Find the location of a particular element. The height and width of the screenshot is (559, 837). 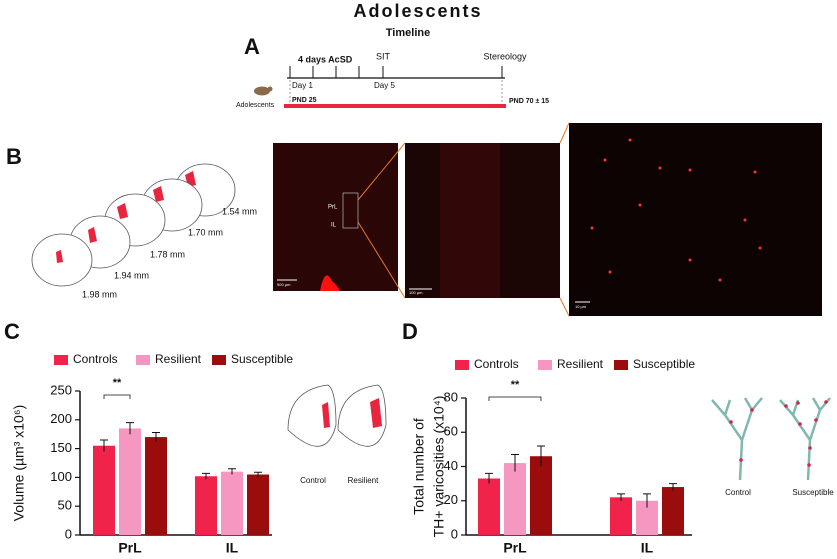

y-tick-label: 50 is located at coordinates (65, 505).